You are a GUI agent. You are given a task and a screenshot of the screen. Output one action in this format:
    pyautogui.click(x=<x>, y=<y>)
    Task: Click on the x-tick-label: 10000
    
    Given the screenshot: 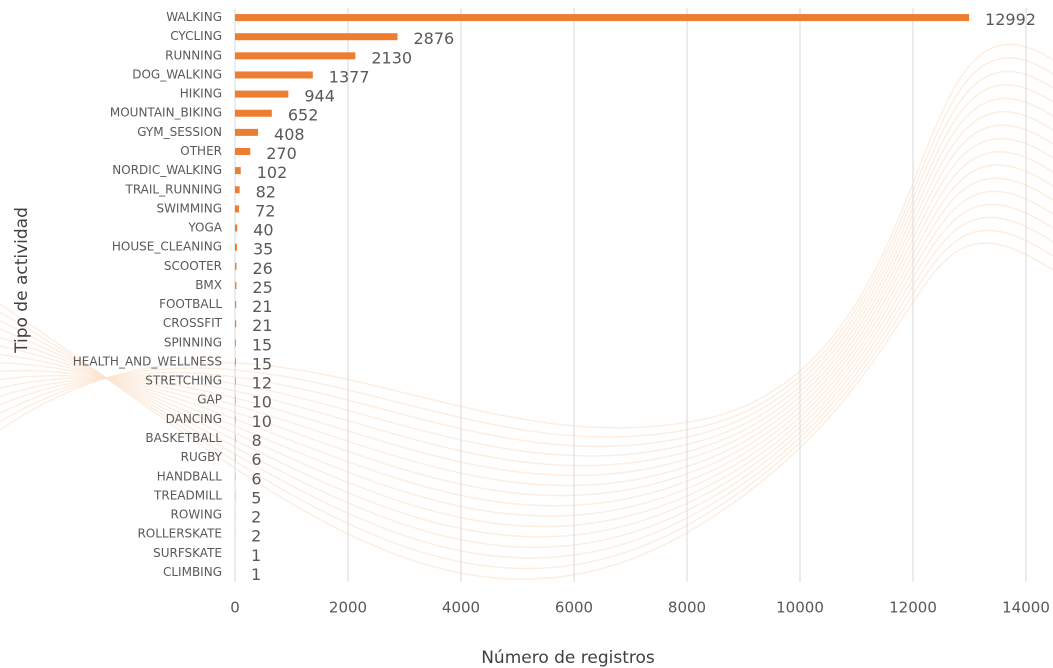 What is the action you would take?
    pyautogui.click(x=800, y=608)
    